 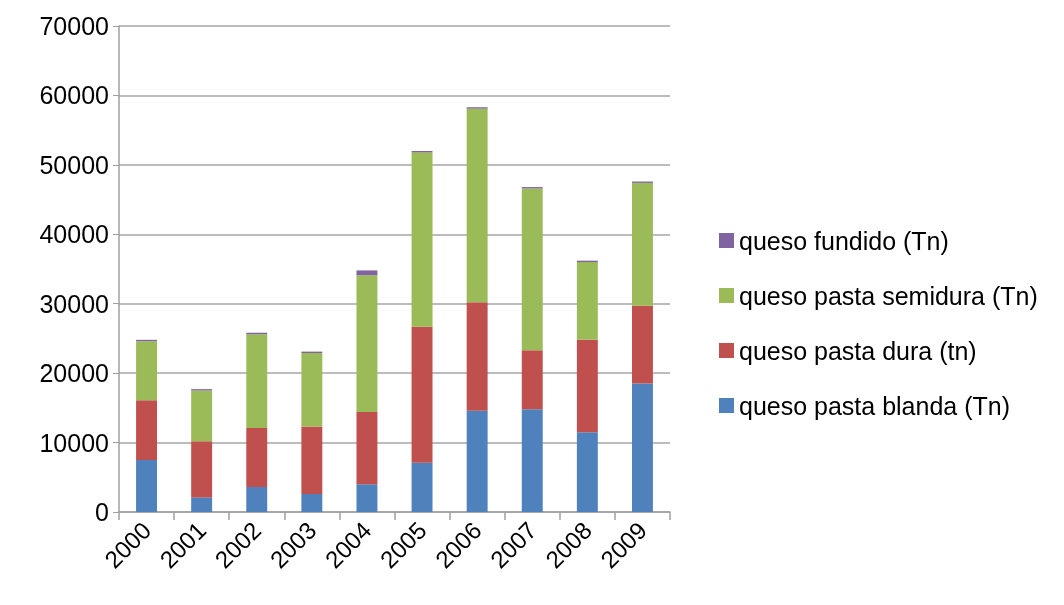 What do you see at coordinates (875, 405) in the screenshot?
I see `legend-label: queso pasta blanda (Tn)` at bounding box center [875, 405].